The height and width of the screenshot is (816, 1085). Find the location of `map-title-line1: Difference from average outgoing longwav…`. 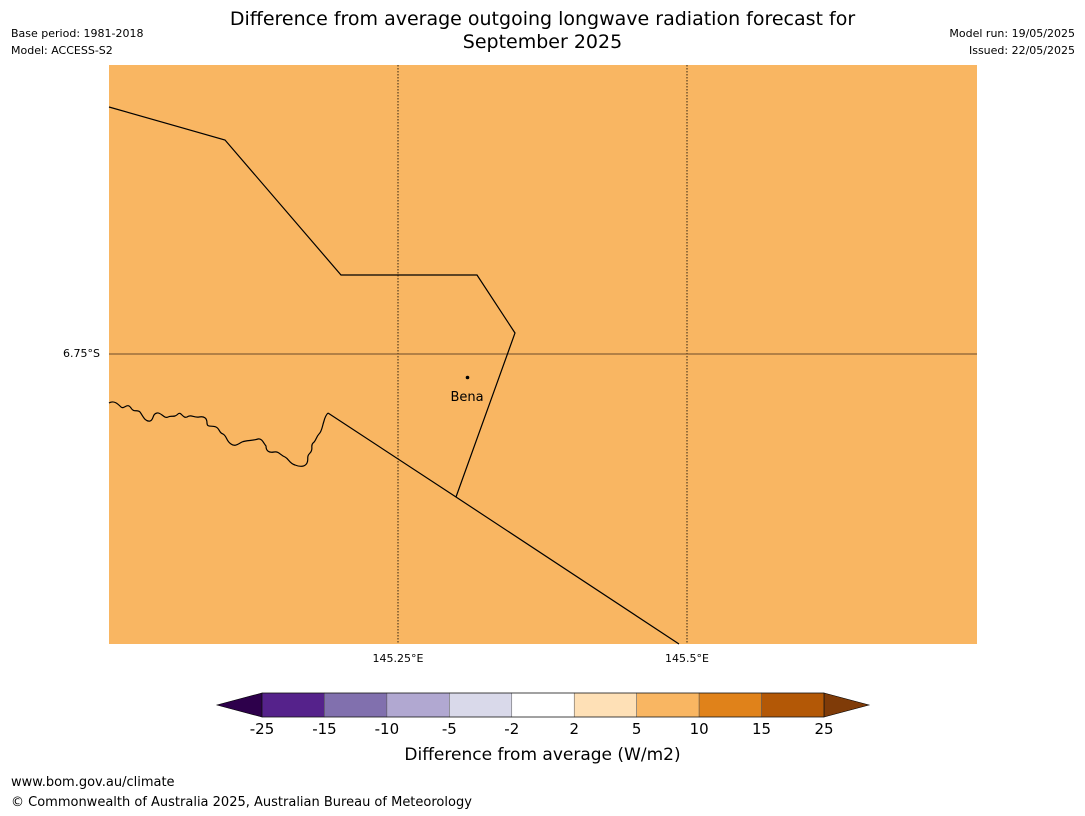

map-title-line1: Difference from average outgoing longwav… is located at coordinates (542, 19).